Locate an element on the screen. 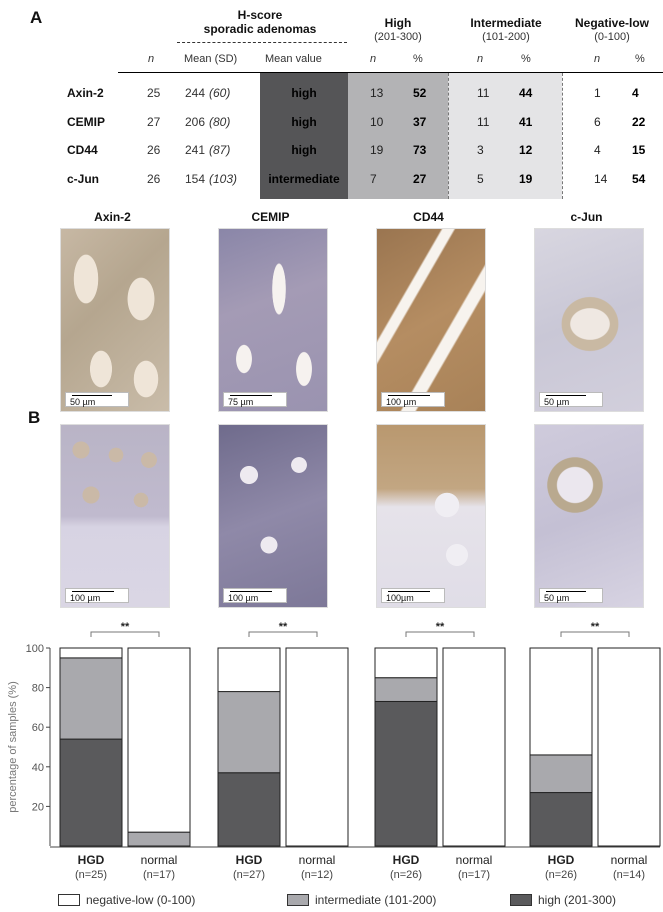 The image size is (663, 912). bar-n-label: (n=27) is located at coordinates (249, 875).